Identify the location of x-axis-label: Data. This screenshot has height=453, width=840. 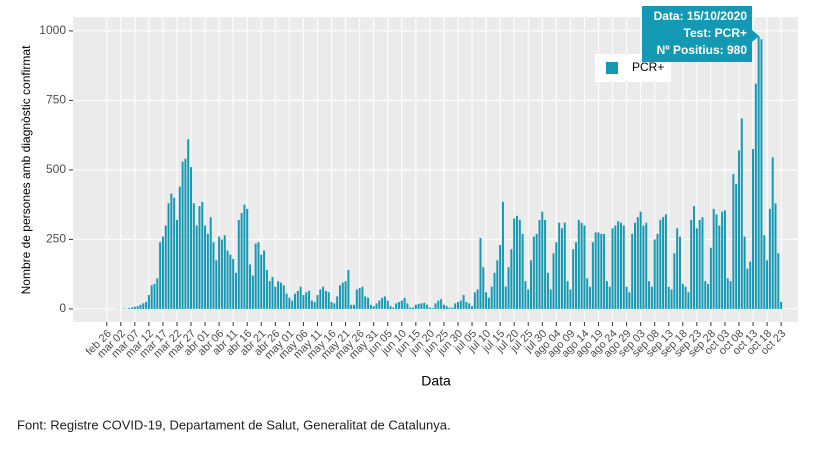
(436, 381).